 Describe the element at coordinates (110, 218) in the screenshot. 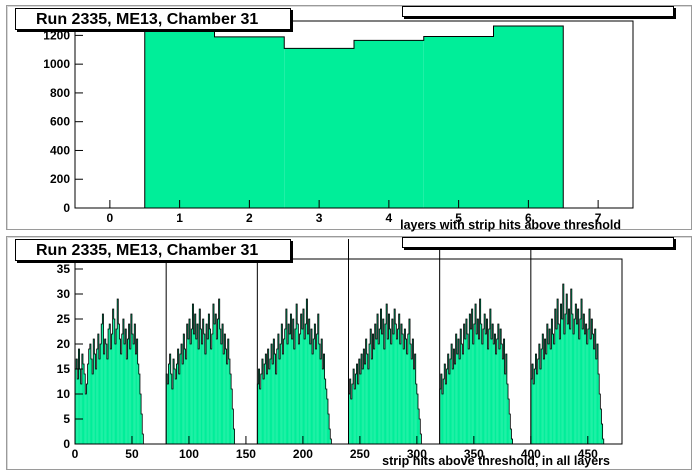

I see `top-xtick-label: 0` at that location.